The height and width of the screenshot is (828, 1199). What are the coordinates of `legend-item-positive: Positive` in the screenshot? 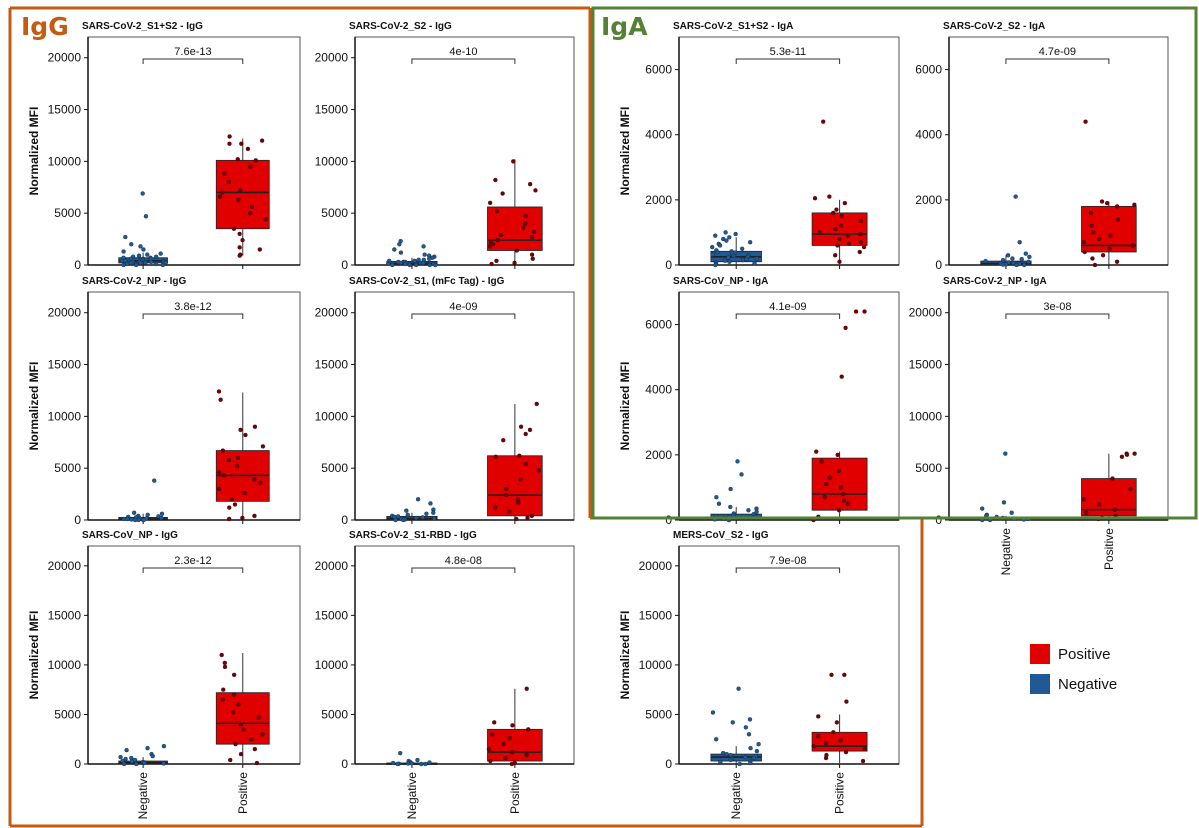 It's located at (1100, 654).